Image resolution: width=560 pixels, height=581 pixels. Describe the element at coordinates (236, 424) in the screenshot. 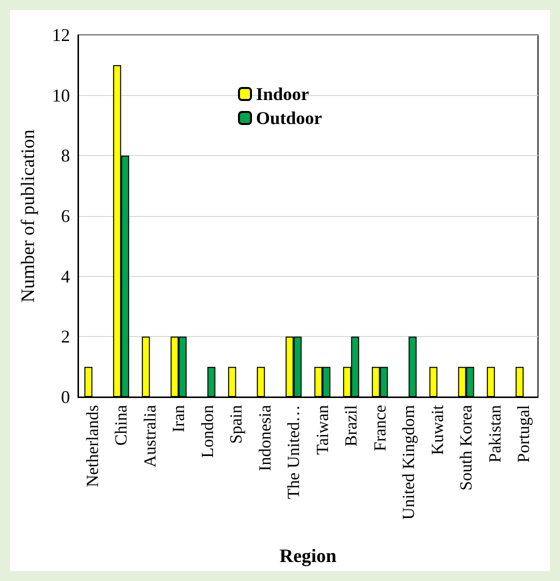

I see `x-tick-label: Spain` at that location.